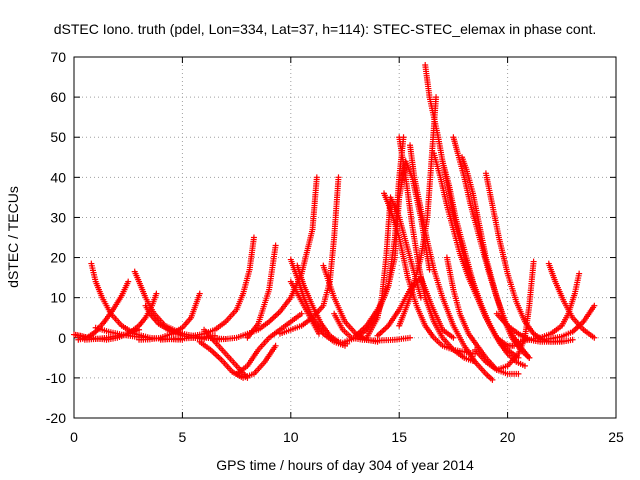 The width and height of the screenshot is (640, 480). Describe the element at coordinates (58, 177) in the screenshot. I see `y-tick-label: 40` at that location.